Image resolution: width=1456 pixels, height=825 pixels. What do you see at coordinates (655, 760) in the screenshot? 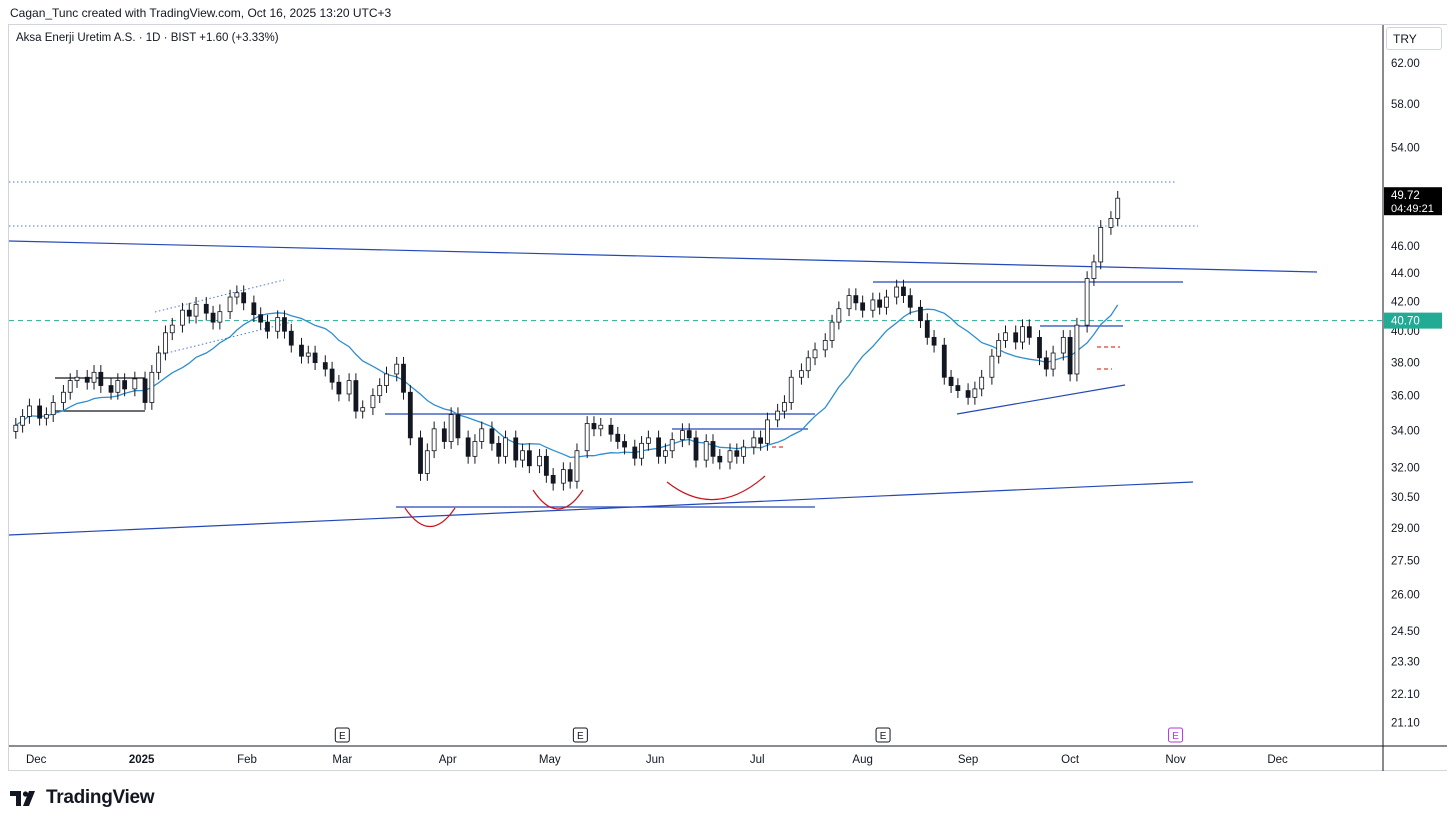
I see `x-tick-label: Jun` at bounding box center [655, 760].